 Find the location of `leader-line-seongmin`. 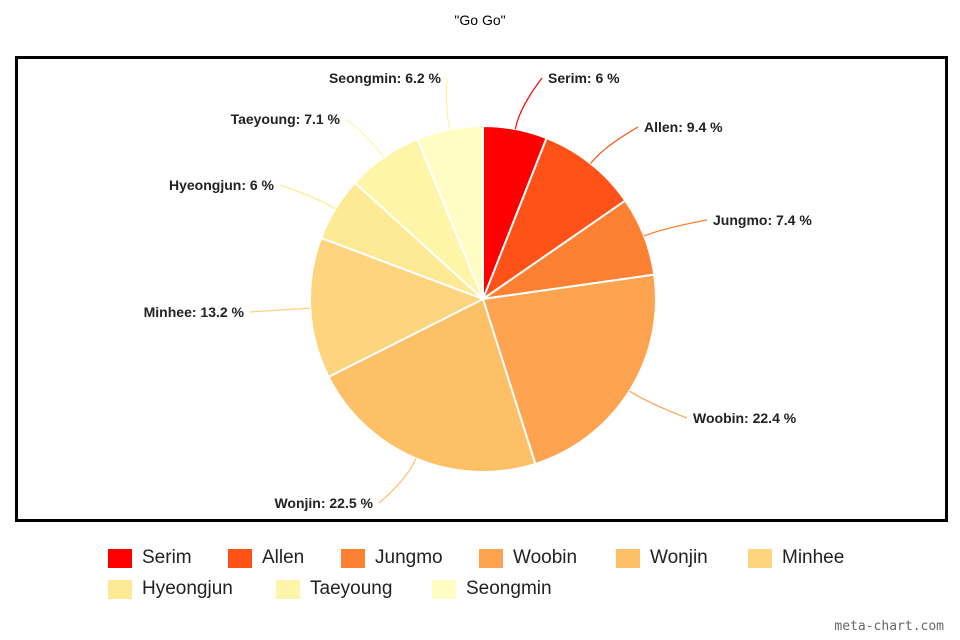

leader-line-seongmin is located at coordinates (448, 103).